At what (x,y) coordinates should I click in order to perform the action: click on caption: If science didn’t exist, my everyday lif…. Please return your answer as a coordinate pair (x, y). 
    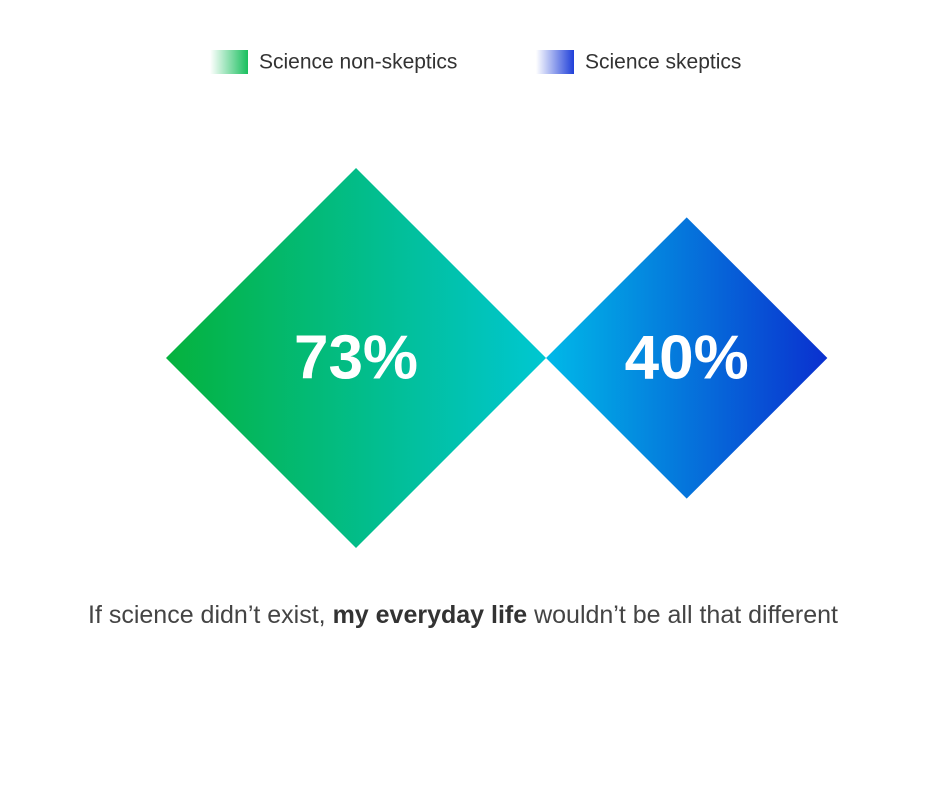
    Looking at the image, I should click on (473, 615).